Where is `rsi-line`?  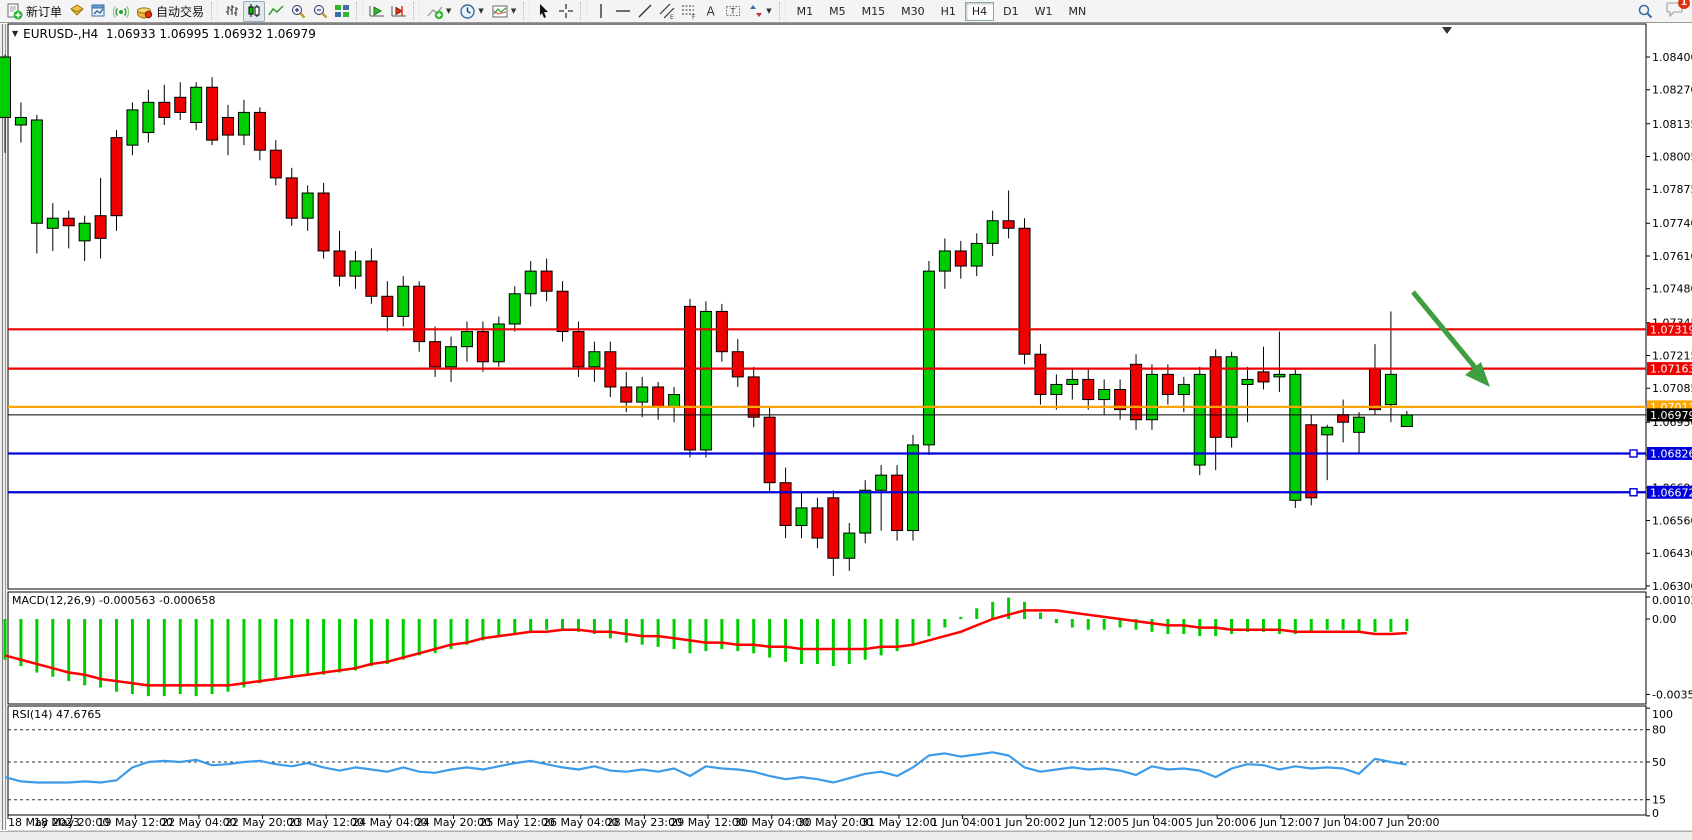
rsi-line is located at coordinates (705, 767).